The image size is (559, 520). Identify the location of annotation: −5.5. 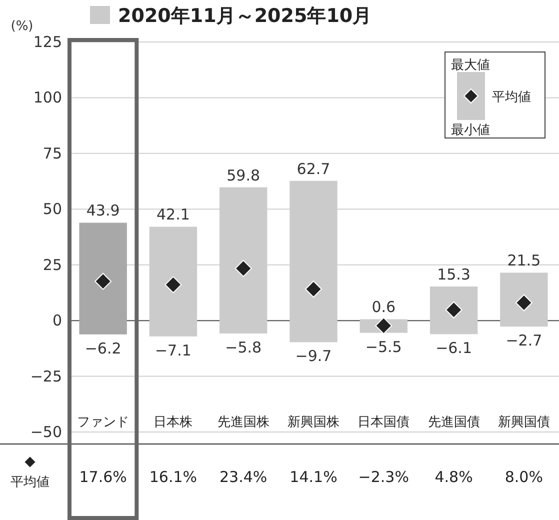
(383, 347).